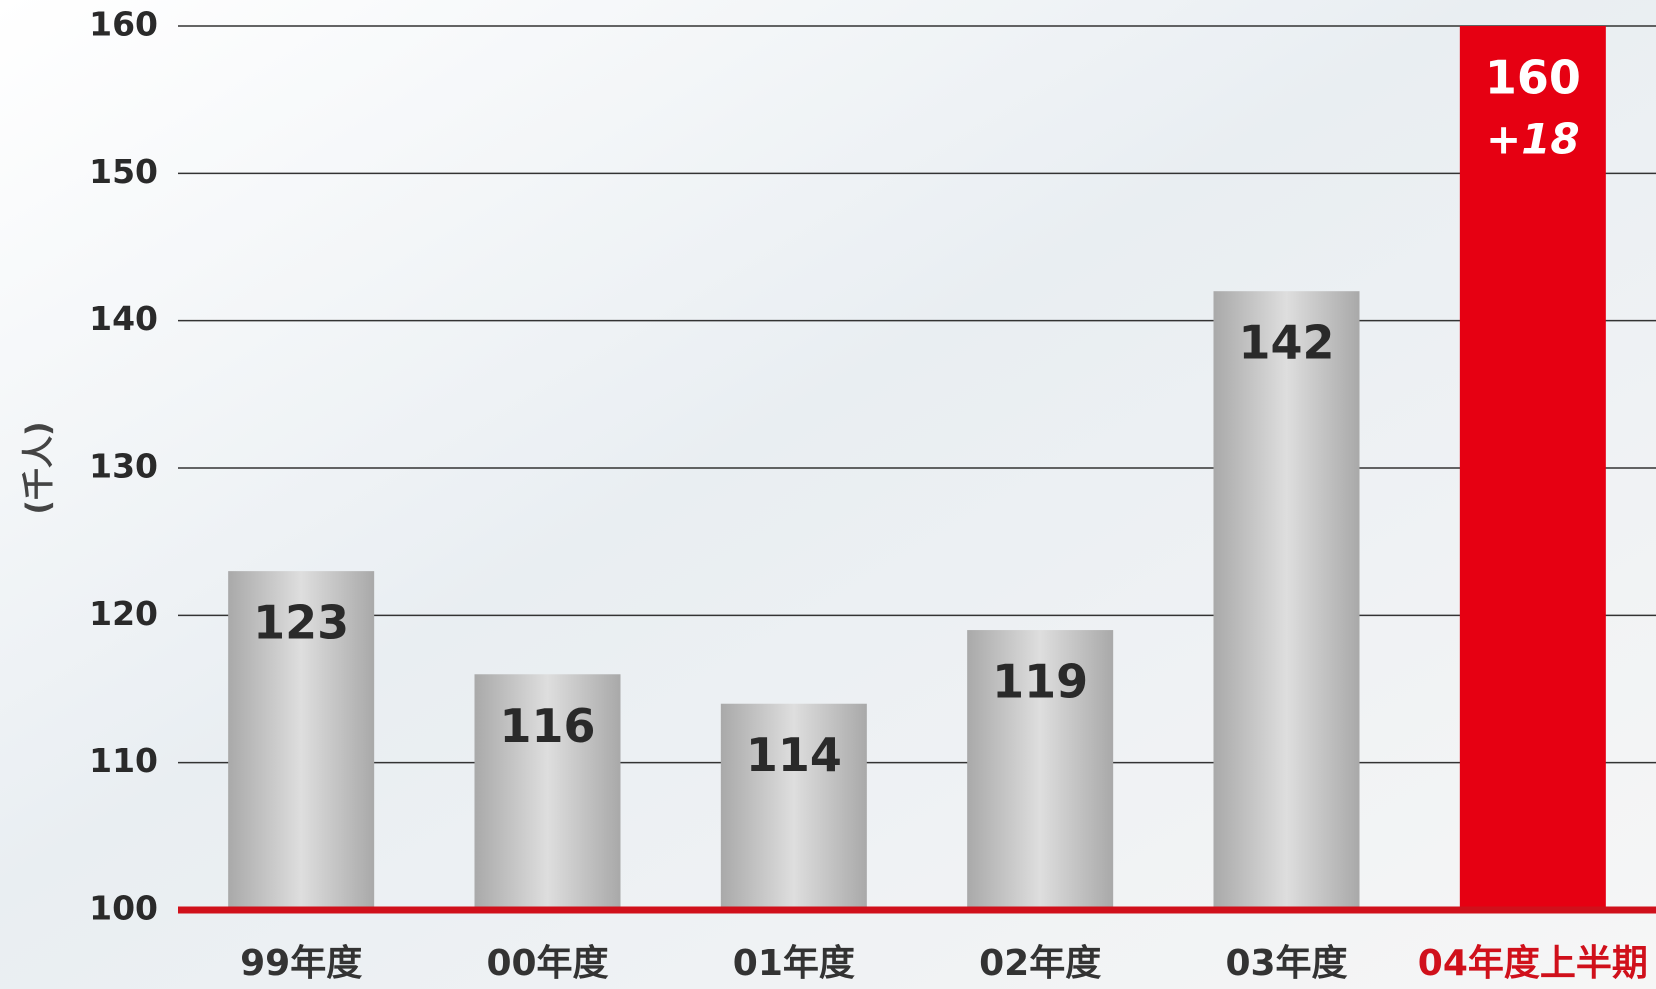  Describe the element at coordinates (123, 24) in the screenshot. I see `y-tick-label: 160` at that location.